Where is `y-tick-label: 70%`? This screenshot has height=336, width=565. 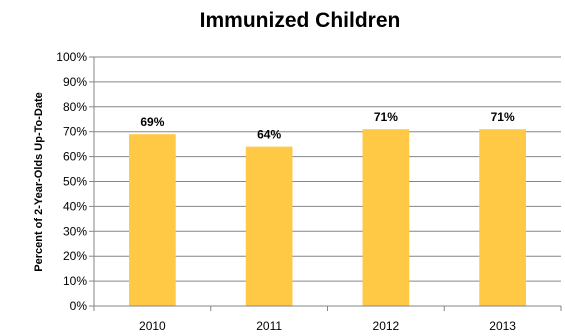
y-tick-label: 70% is located at coordinates (75, 132).